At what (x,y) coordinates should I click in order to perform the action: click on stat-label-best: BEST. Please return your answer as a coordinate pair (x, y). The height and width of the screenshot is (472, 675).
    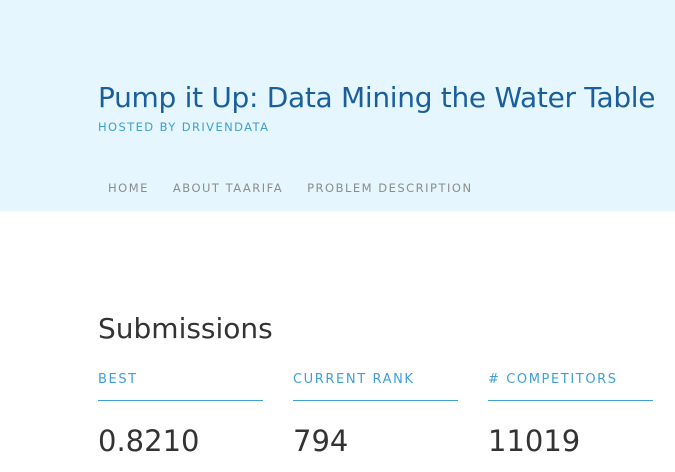
    Looking at the image, I should click on (180, 385).